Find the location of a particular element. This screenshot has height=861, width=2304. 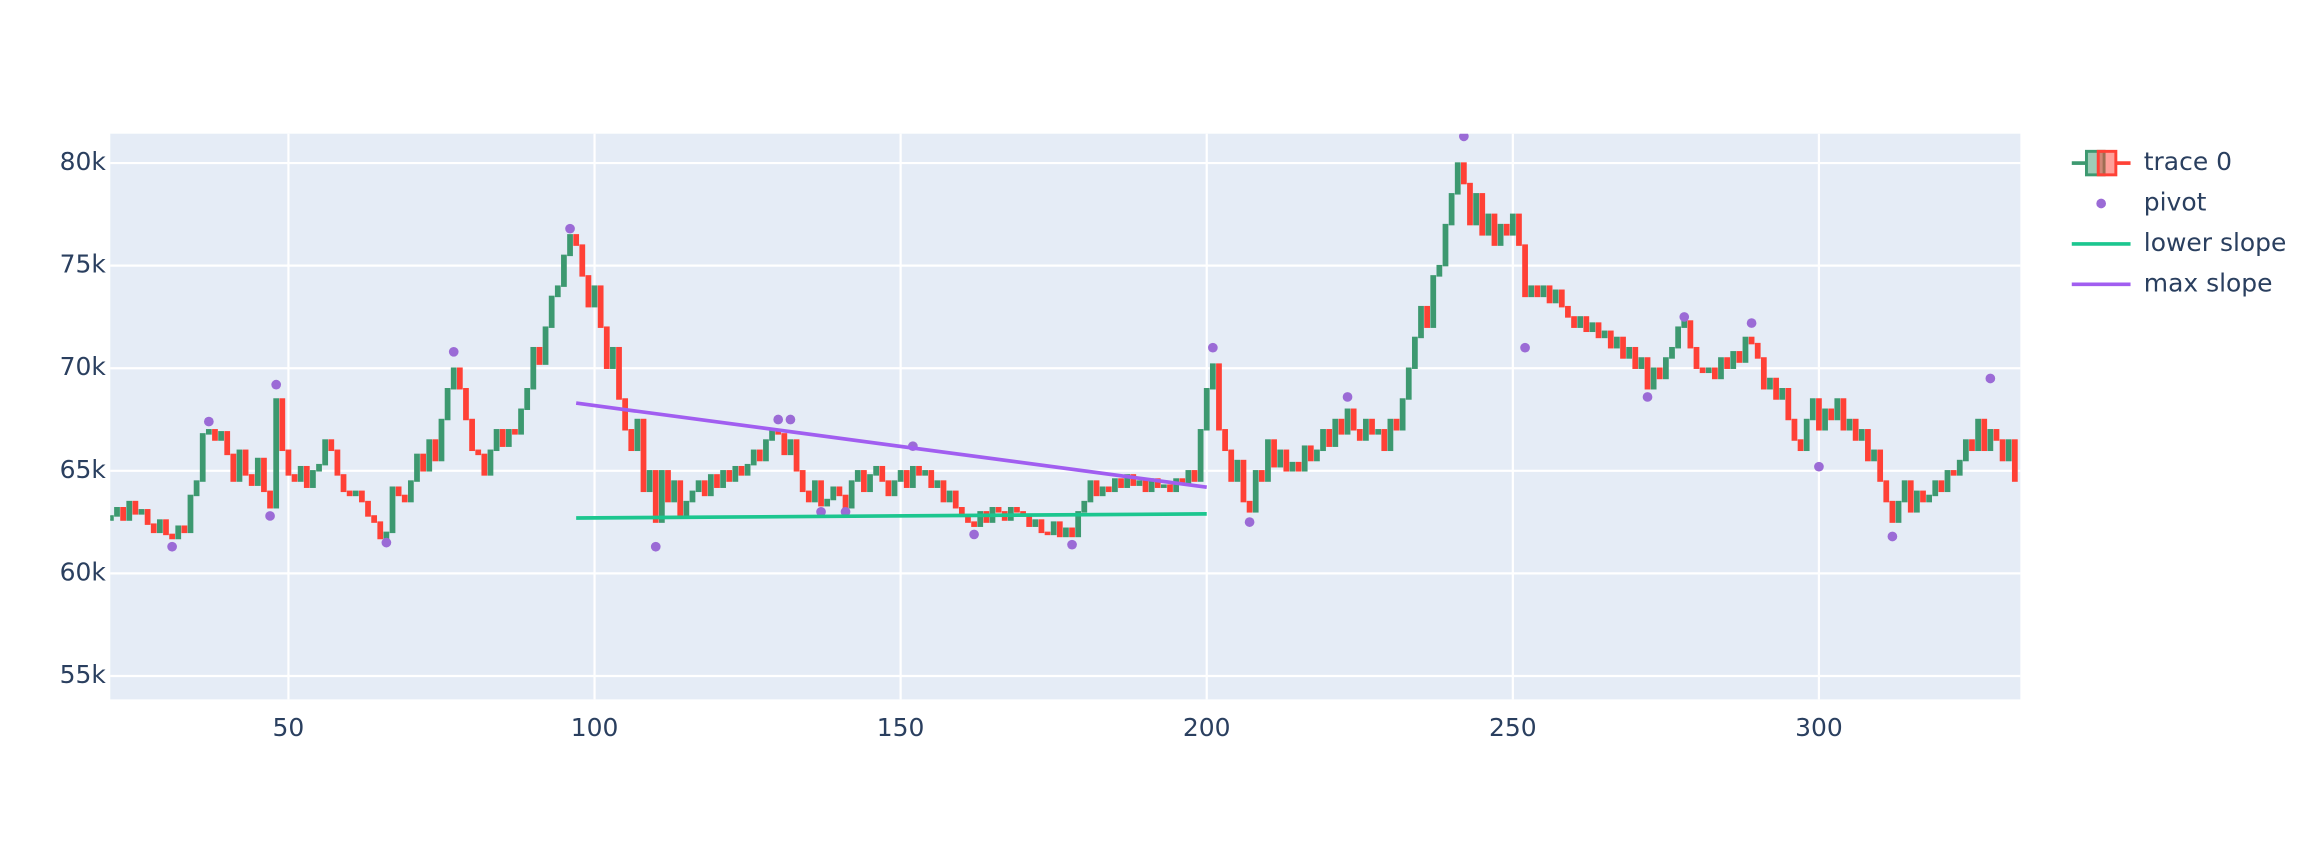

legend-symbol is located at coordinates (2101, 203).